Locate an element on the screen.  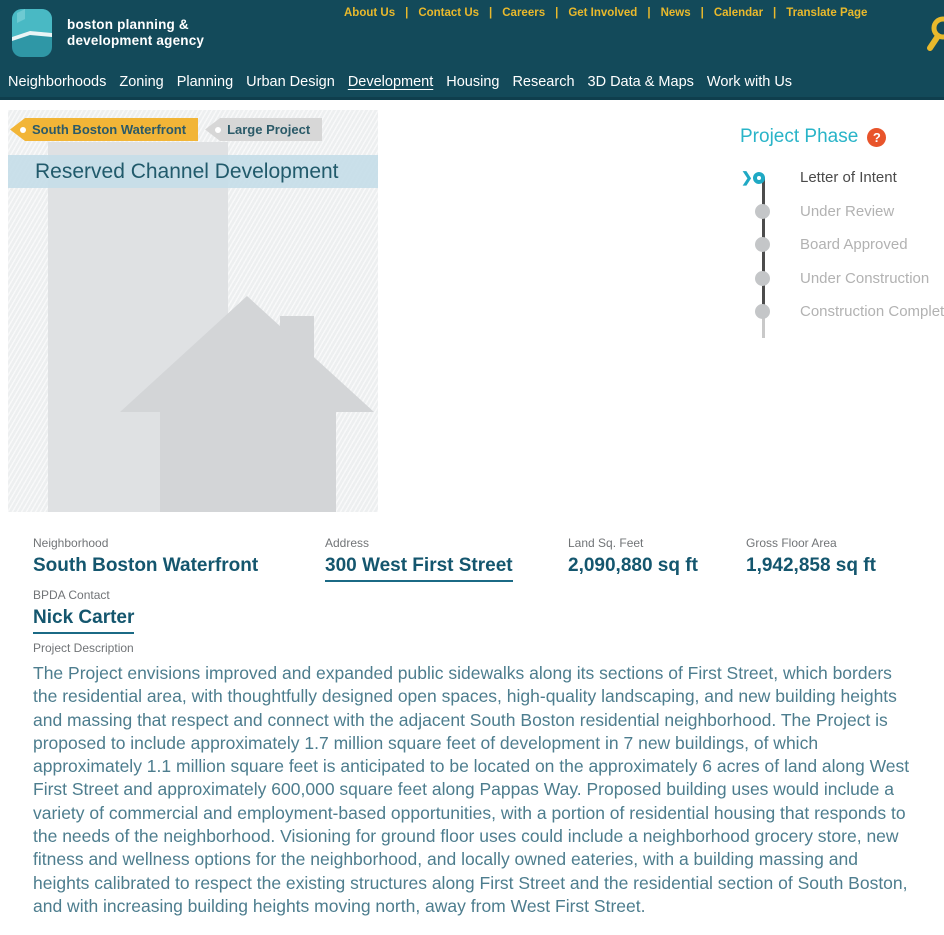
building-placeholder-icon is located at coordinates (211, 327).